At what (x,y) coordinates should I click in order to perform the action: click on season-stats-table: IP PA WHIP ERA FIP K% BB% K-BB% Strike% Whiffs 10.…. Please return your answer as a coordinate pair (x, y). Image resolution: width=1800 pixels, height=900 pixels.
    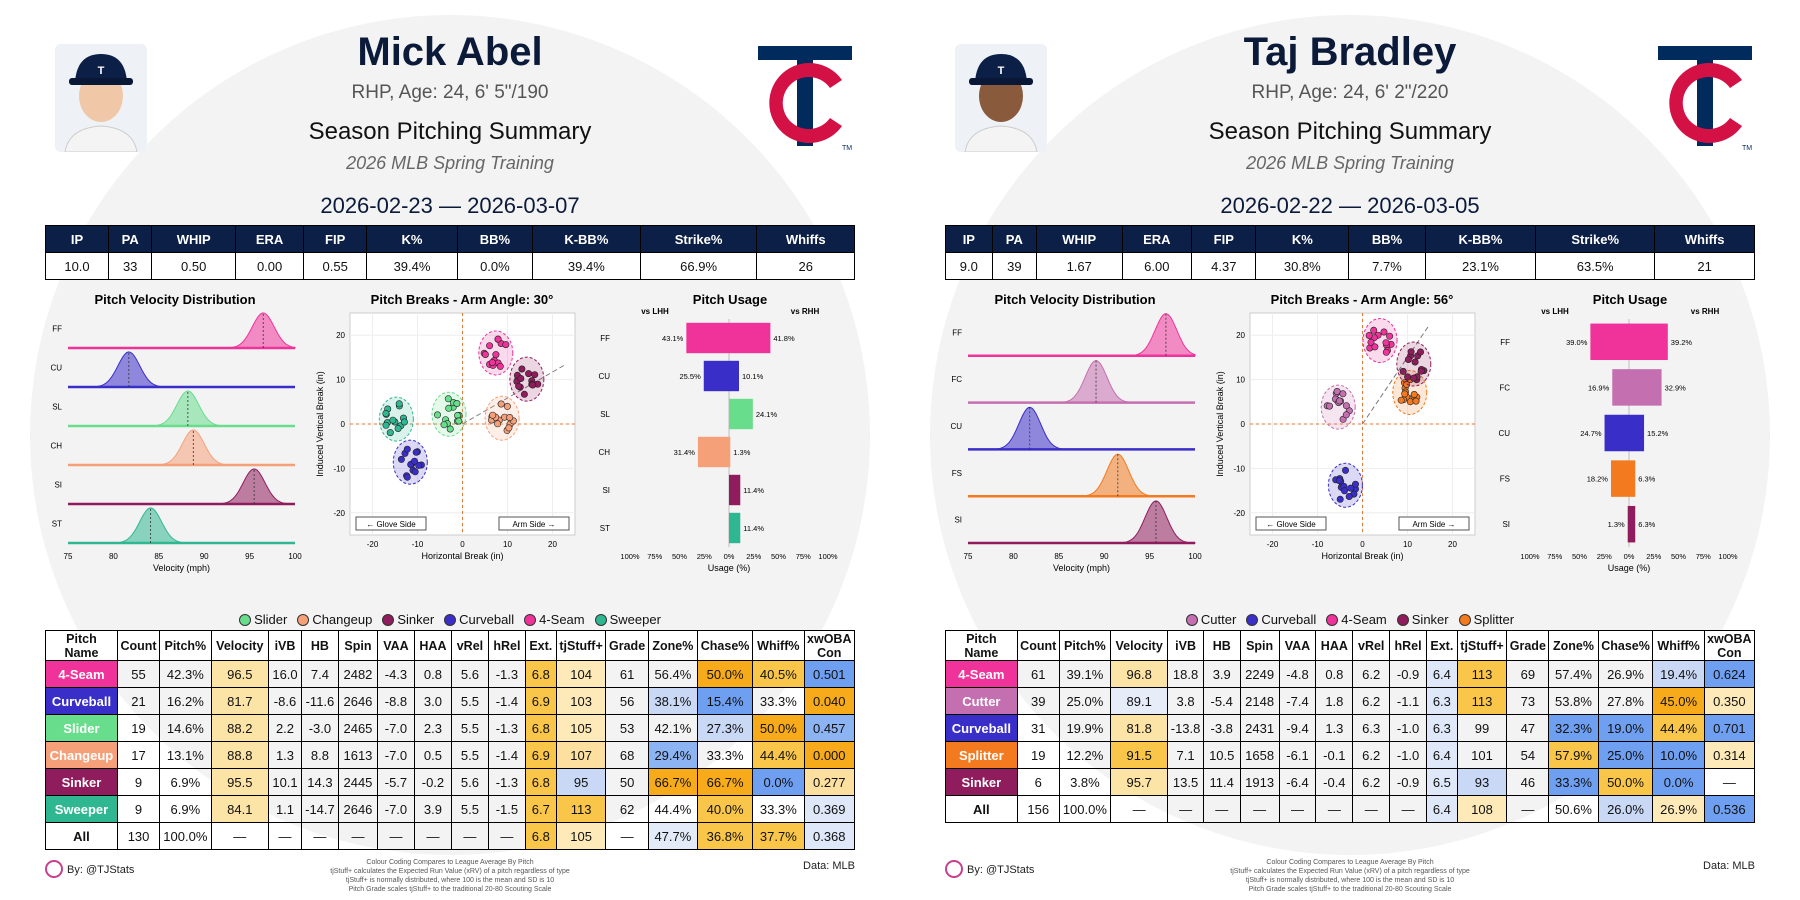
    Looking at the image, I should click on (450, 252).